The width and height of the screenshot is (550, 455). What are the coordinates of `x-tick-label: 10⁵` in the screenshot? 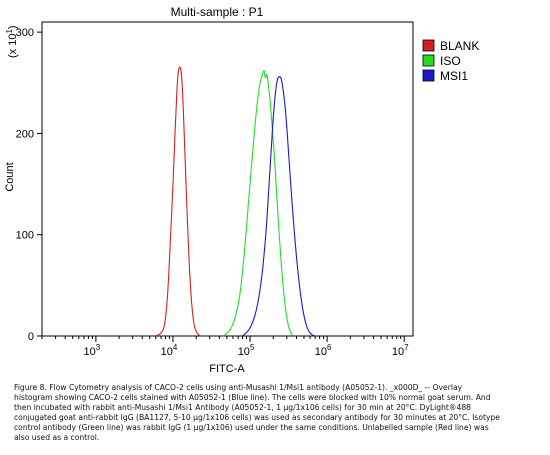 It's located at (246, 350).